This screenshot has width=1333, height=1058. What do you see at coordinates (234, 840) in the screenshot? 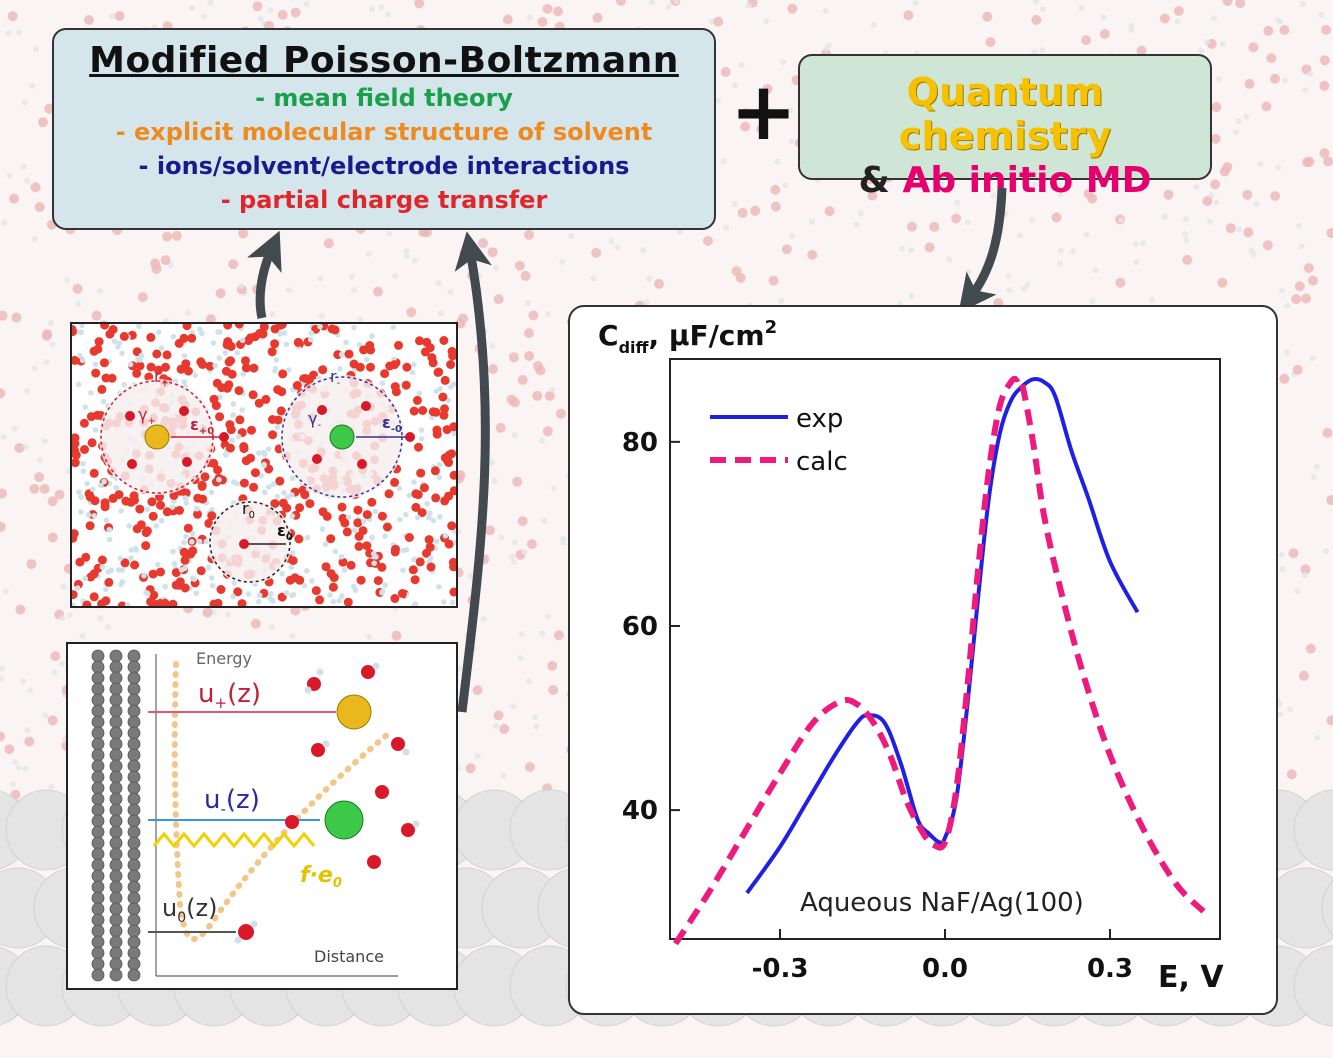
I see `charge-transfer-spring` at bounding box center [234, 840].